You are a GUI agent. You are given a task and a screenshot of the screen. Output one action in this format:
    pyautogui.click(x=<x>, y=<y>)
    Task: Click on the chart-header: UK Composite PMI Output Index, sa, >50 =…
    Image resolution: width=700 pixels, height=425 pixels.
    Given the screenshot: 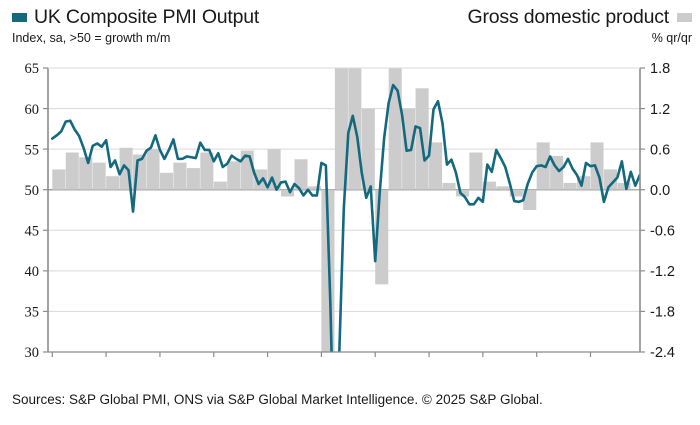 What is the action you would take?
    pyautogui.click(x=350, y=29)
    